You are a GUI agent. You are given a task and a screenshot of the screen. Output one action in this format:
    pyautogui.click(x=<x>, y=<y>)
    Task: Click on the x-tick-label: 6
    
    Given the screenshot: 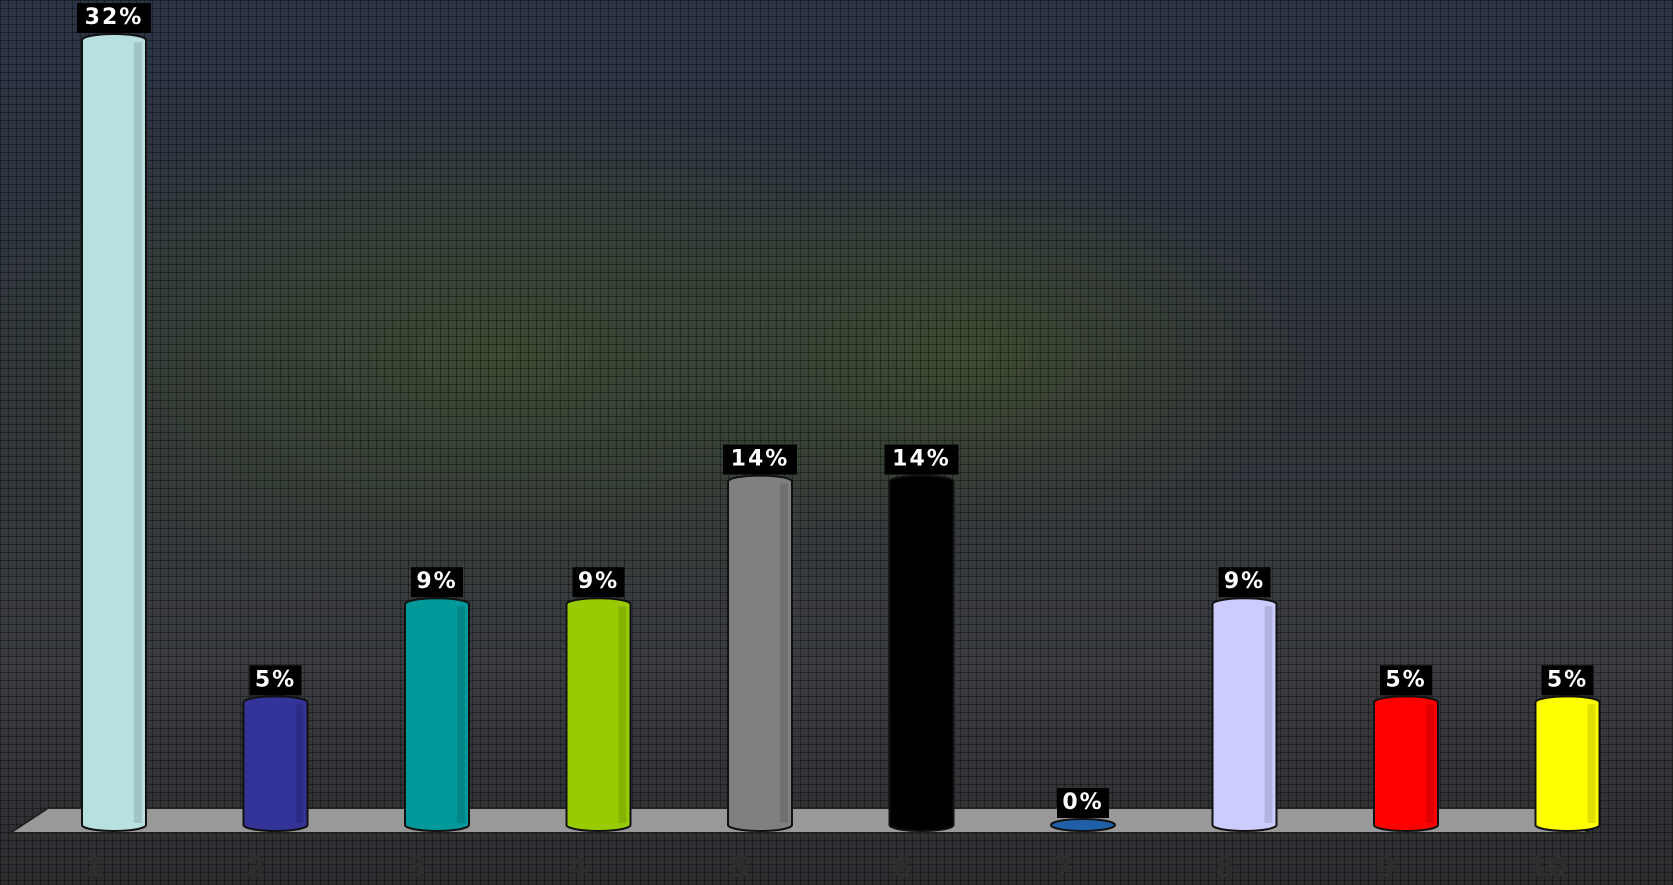 What is the action you would take?
    pyautogui.click(x=901, y=866)
    